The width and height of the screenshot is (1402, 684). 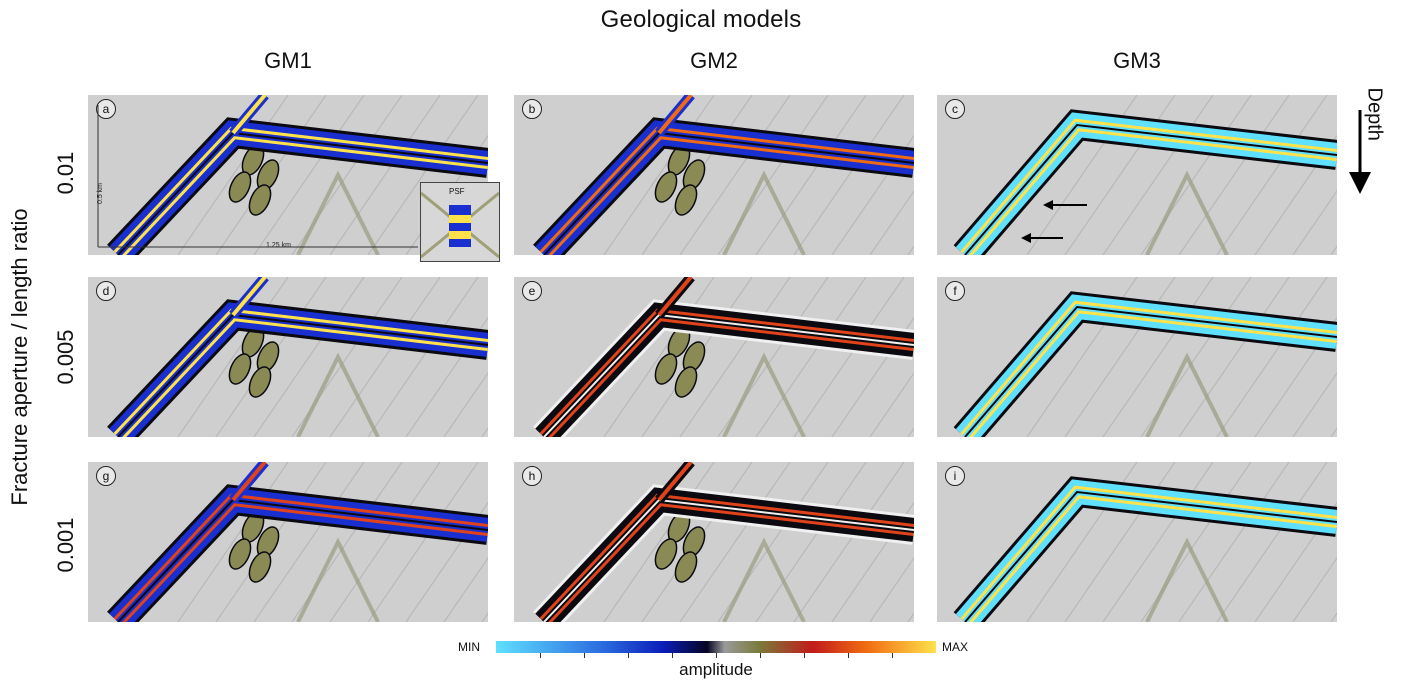 I want to click on colorbar-label: amplitude, so click(x=716, y=669).